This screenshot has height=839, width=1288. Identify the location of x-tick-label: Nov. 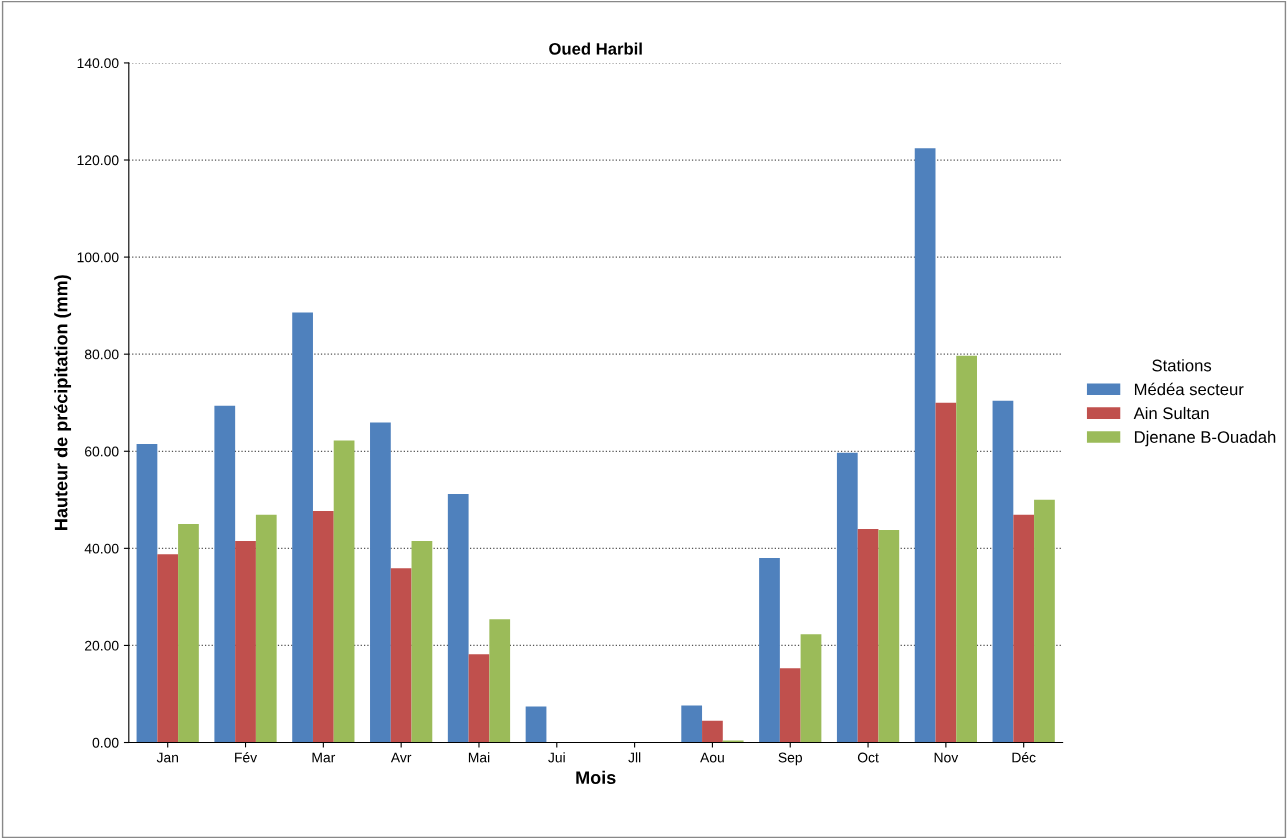
(946, 757).